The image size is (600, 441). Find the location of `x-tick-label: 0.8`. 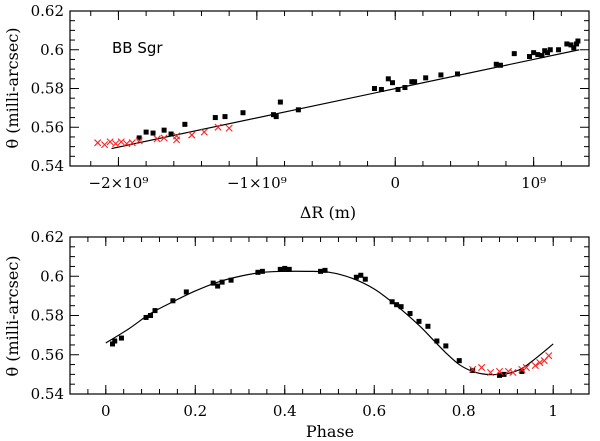

x-tick-label: 0.8 is located at coordinates (464, 411).